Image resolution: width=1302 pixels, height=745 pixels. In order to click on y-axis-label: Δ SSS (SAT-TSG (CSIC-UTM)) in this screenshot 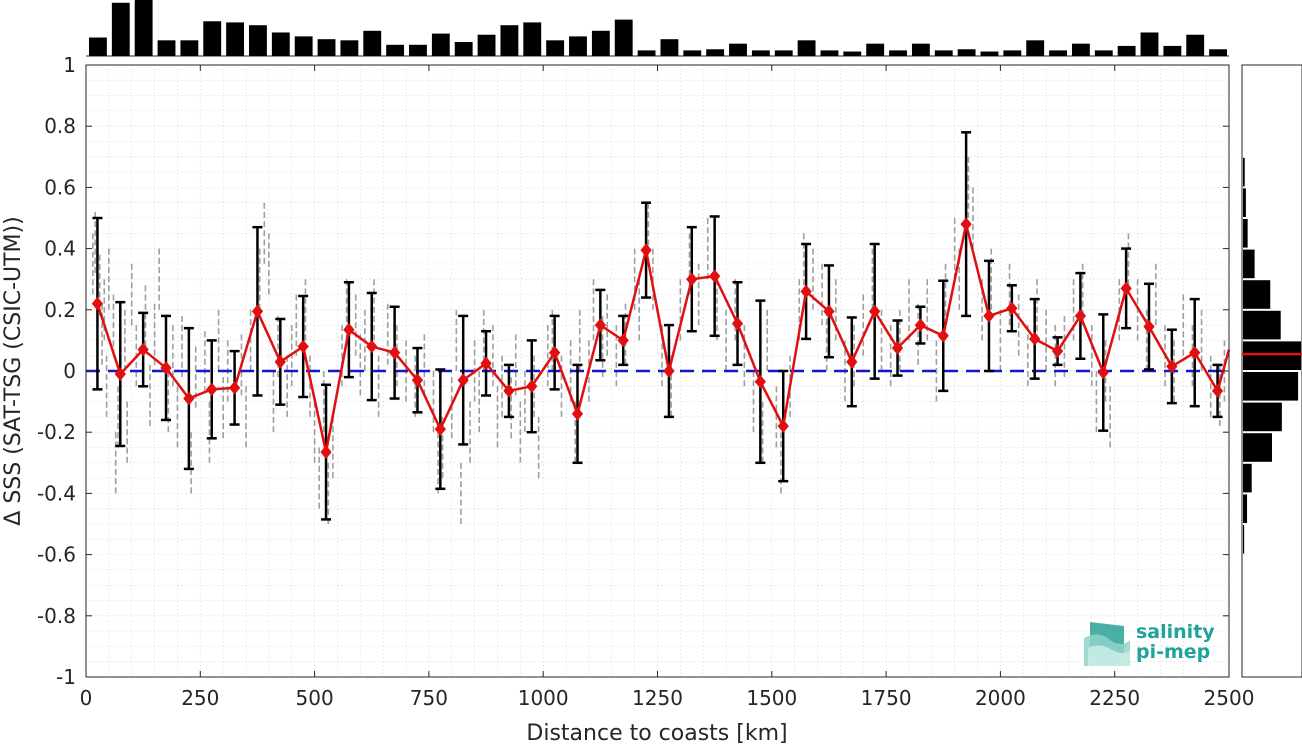, I will do `click(13, 370)`.